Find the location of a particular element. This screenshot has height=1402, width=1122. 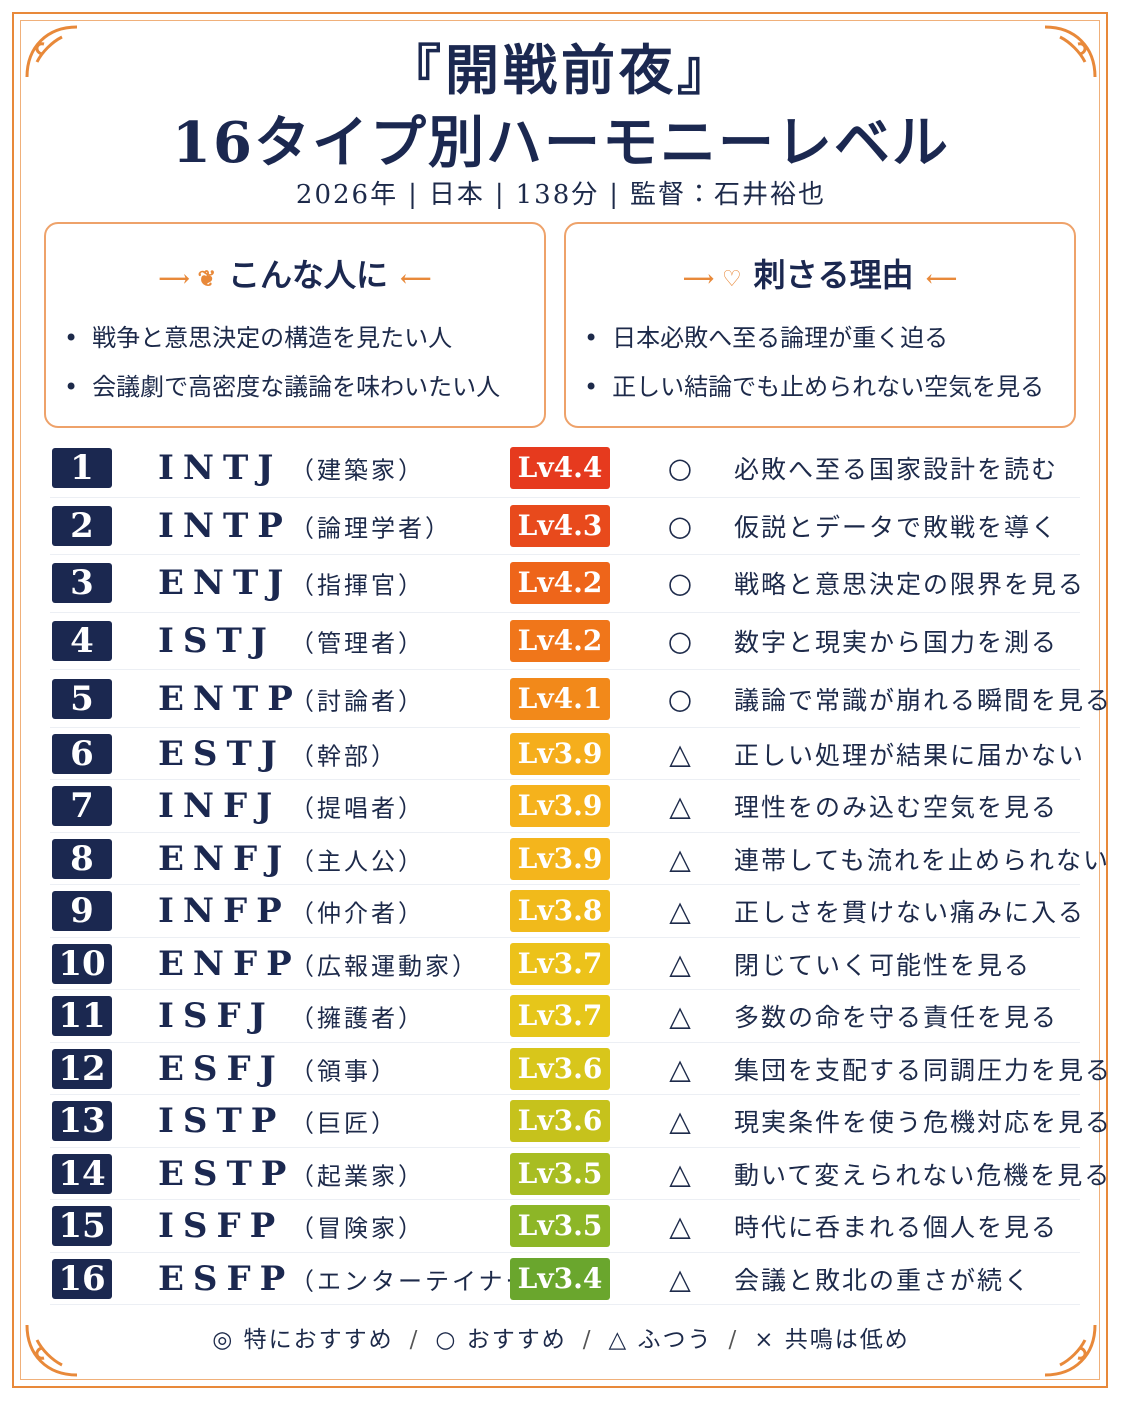

title: 『開戦前夜』 is located at coordinates (561, 70).